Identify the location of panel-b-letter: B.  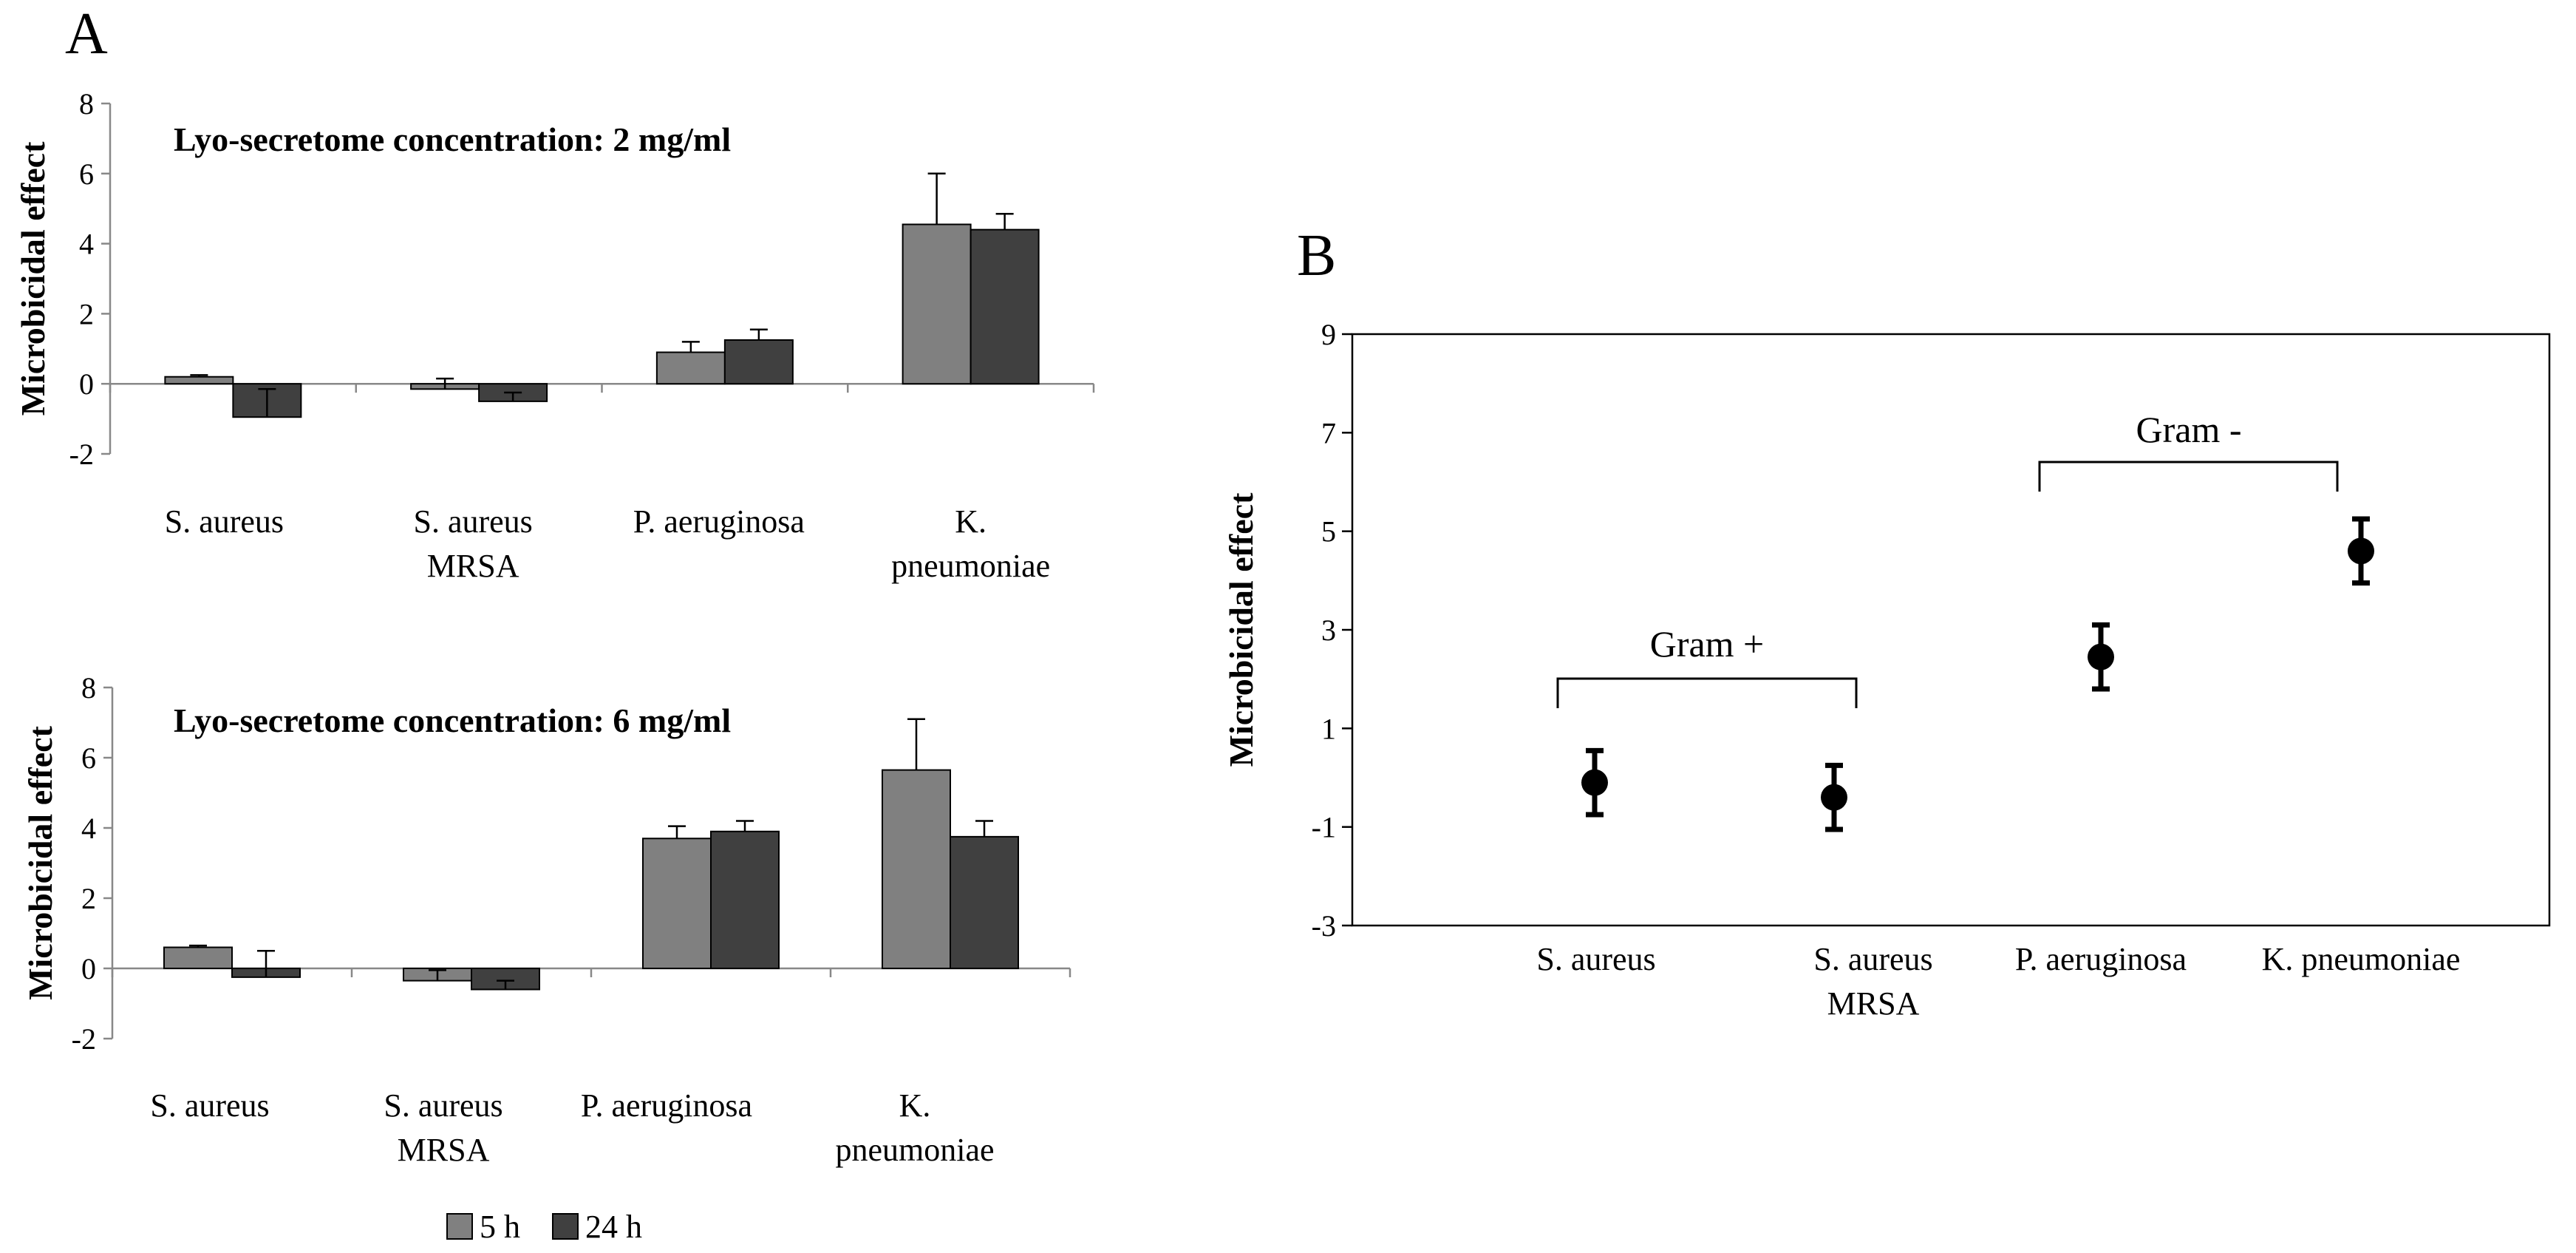
(1316, 255).